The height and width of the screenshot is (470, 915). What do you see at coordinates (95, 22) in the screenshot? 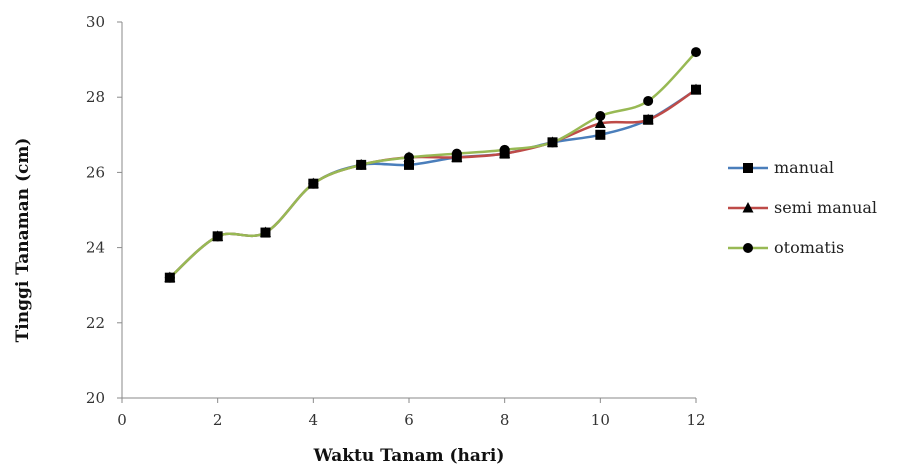
I see `y-tick-label: 30` at bounding box center [95, 22].